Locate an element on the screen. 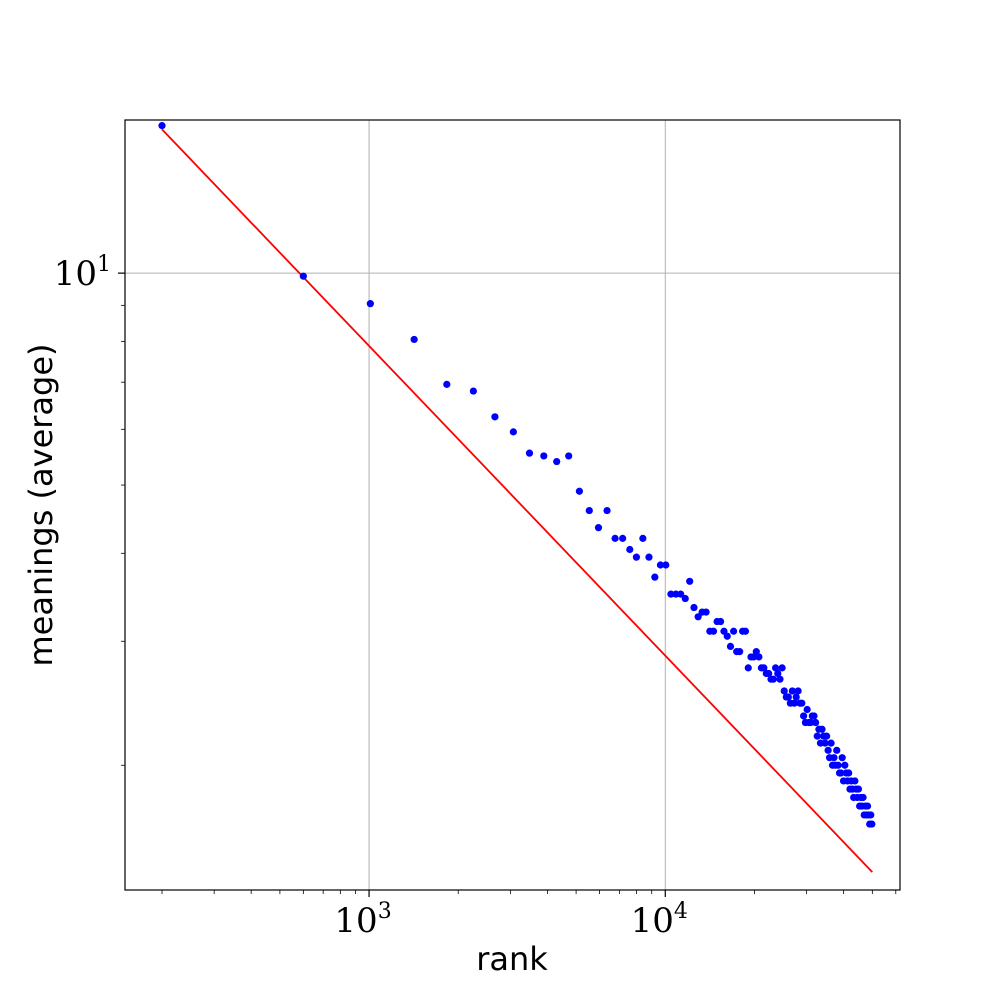 The width and height of the screenshot is (1000, 1000). y-axis-label: meanings (average) is located at coordinates (41, 504).